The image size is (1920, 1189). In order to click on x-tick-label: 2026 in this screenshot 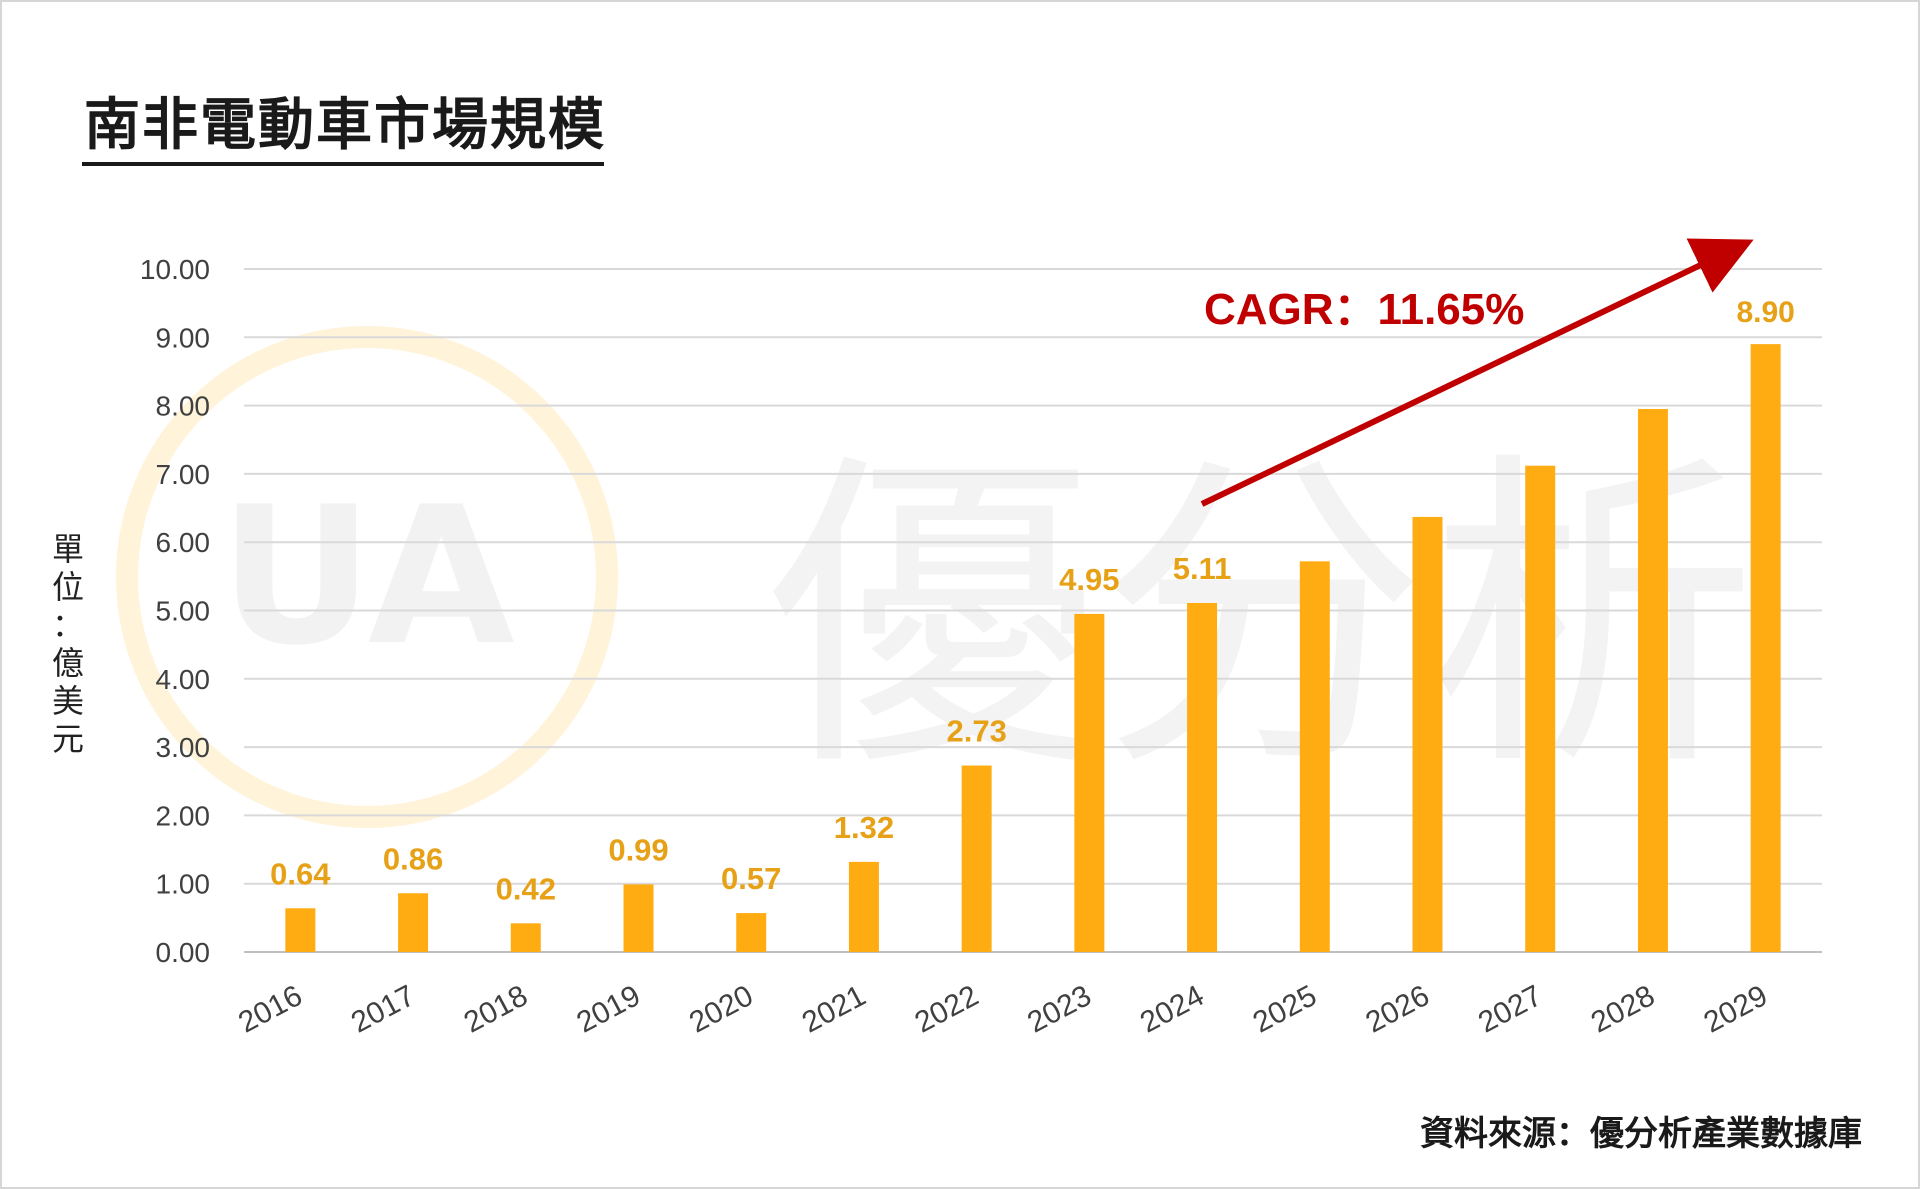, I will do `click(1397, 1009)`.